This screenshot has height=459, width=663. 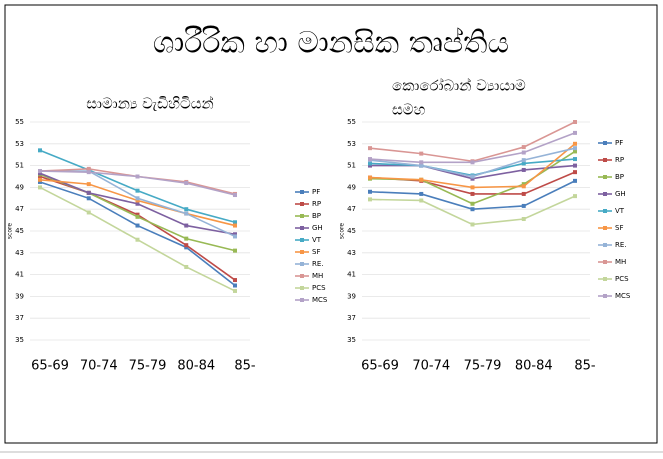 What do you see at coordinates (149, 103) in the screenshot?
I see `chart-title: සාමාන්‍ය වැඩිහිටියන්` at bounding box center [149, 103].